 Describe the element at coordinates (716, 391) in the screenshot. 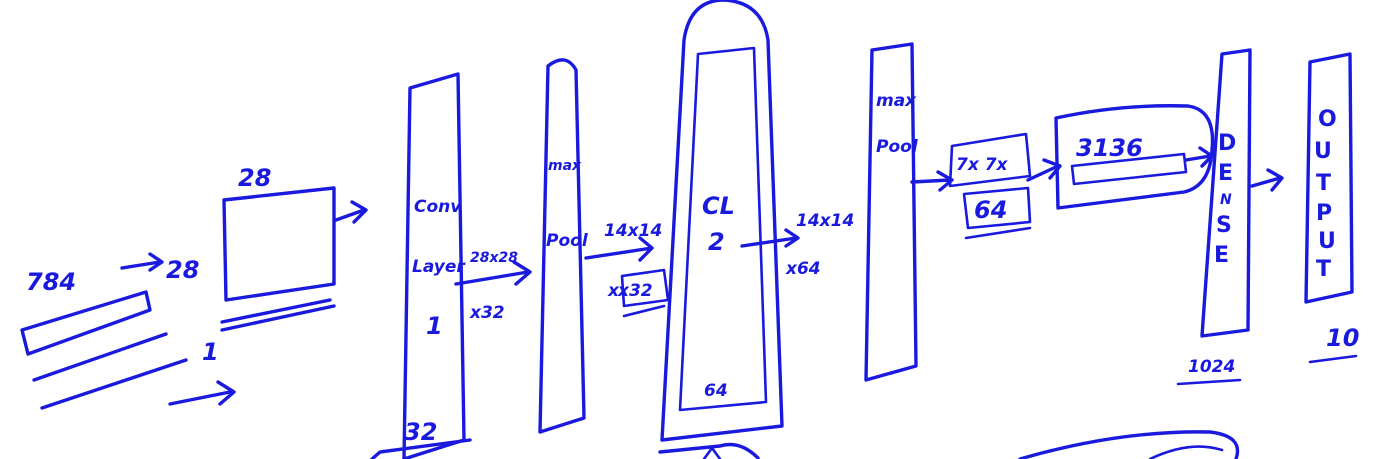

I see `conv2-filters: 64` at that location.